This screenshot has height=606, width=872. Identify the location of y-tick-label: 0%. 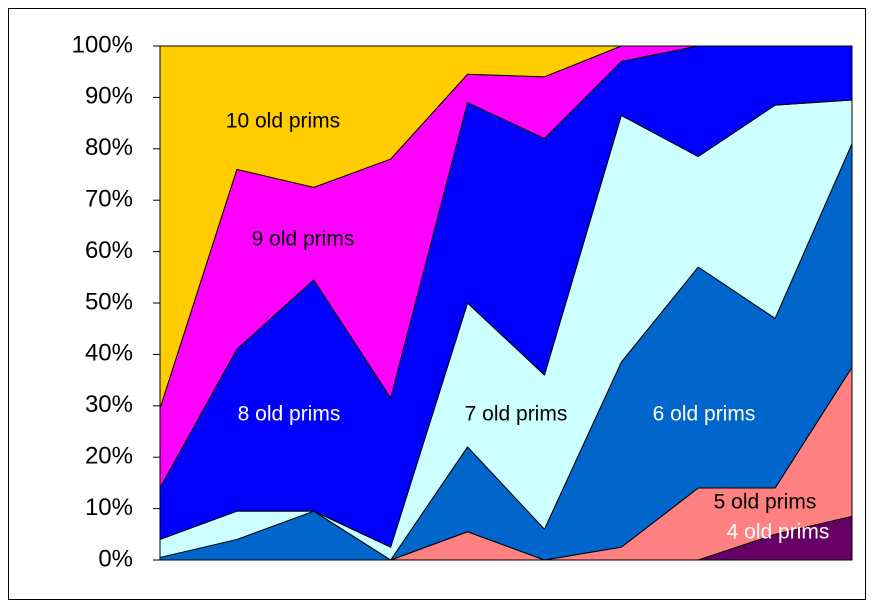
(115, 558).